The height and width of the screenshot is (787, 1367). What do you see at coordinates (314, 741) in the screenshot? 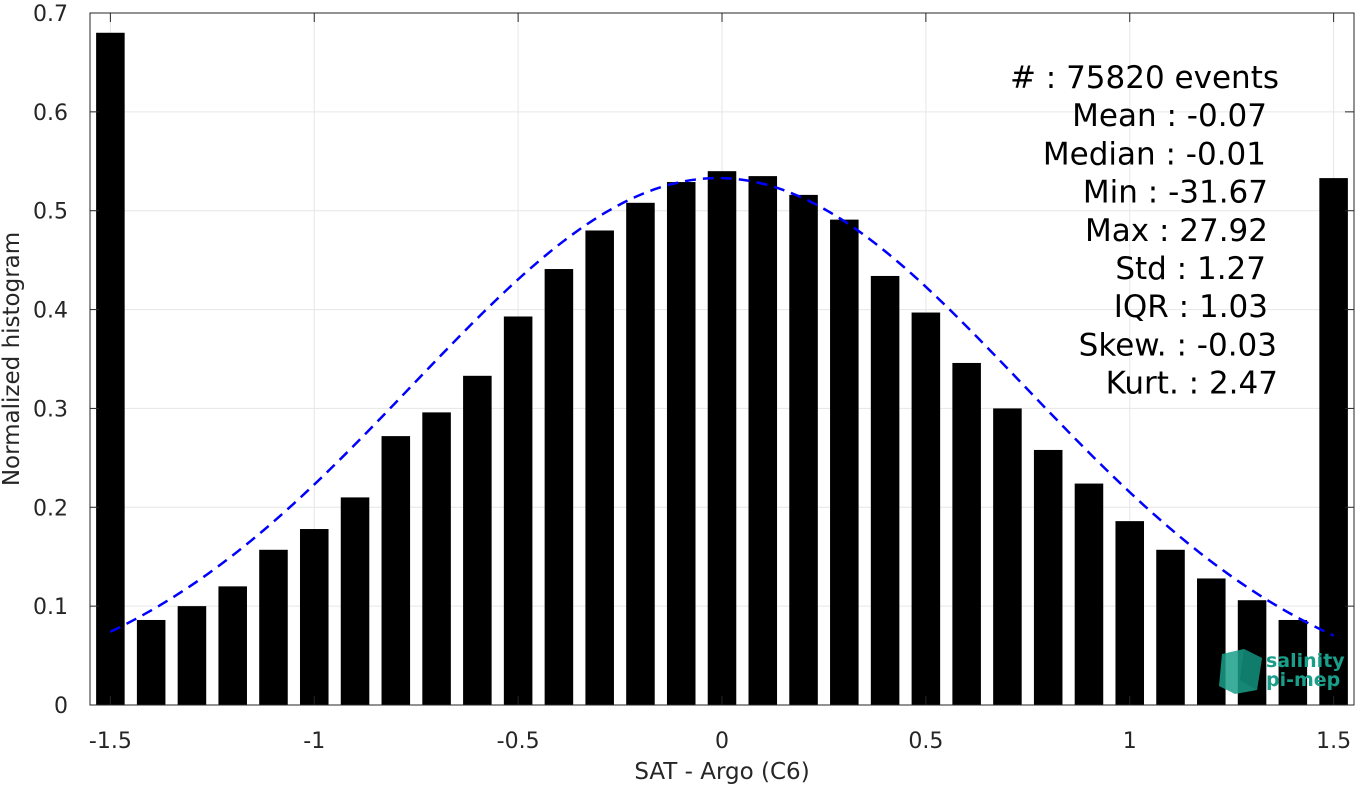
I see `x-tick-label: -1` at bounding box center [314, 741].